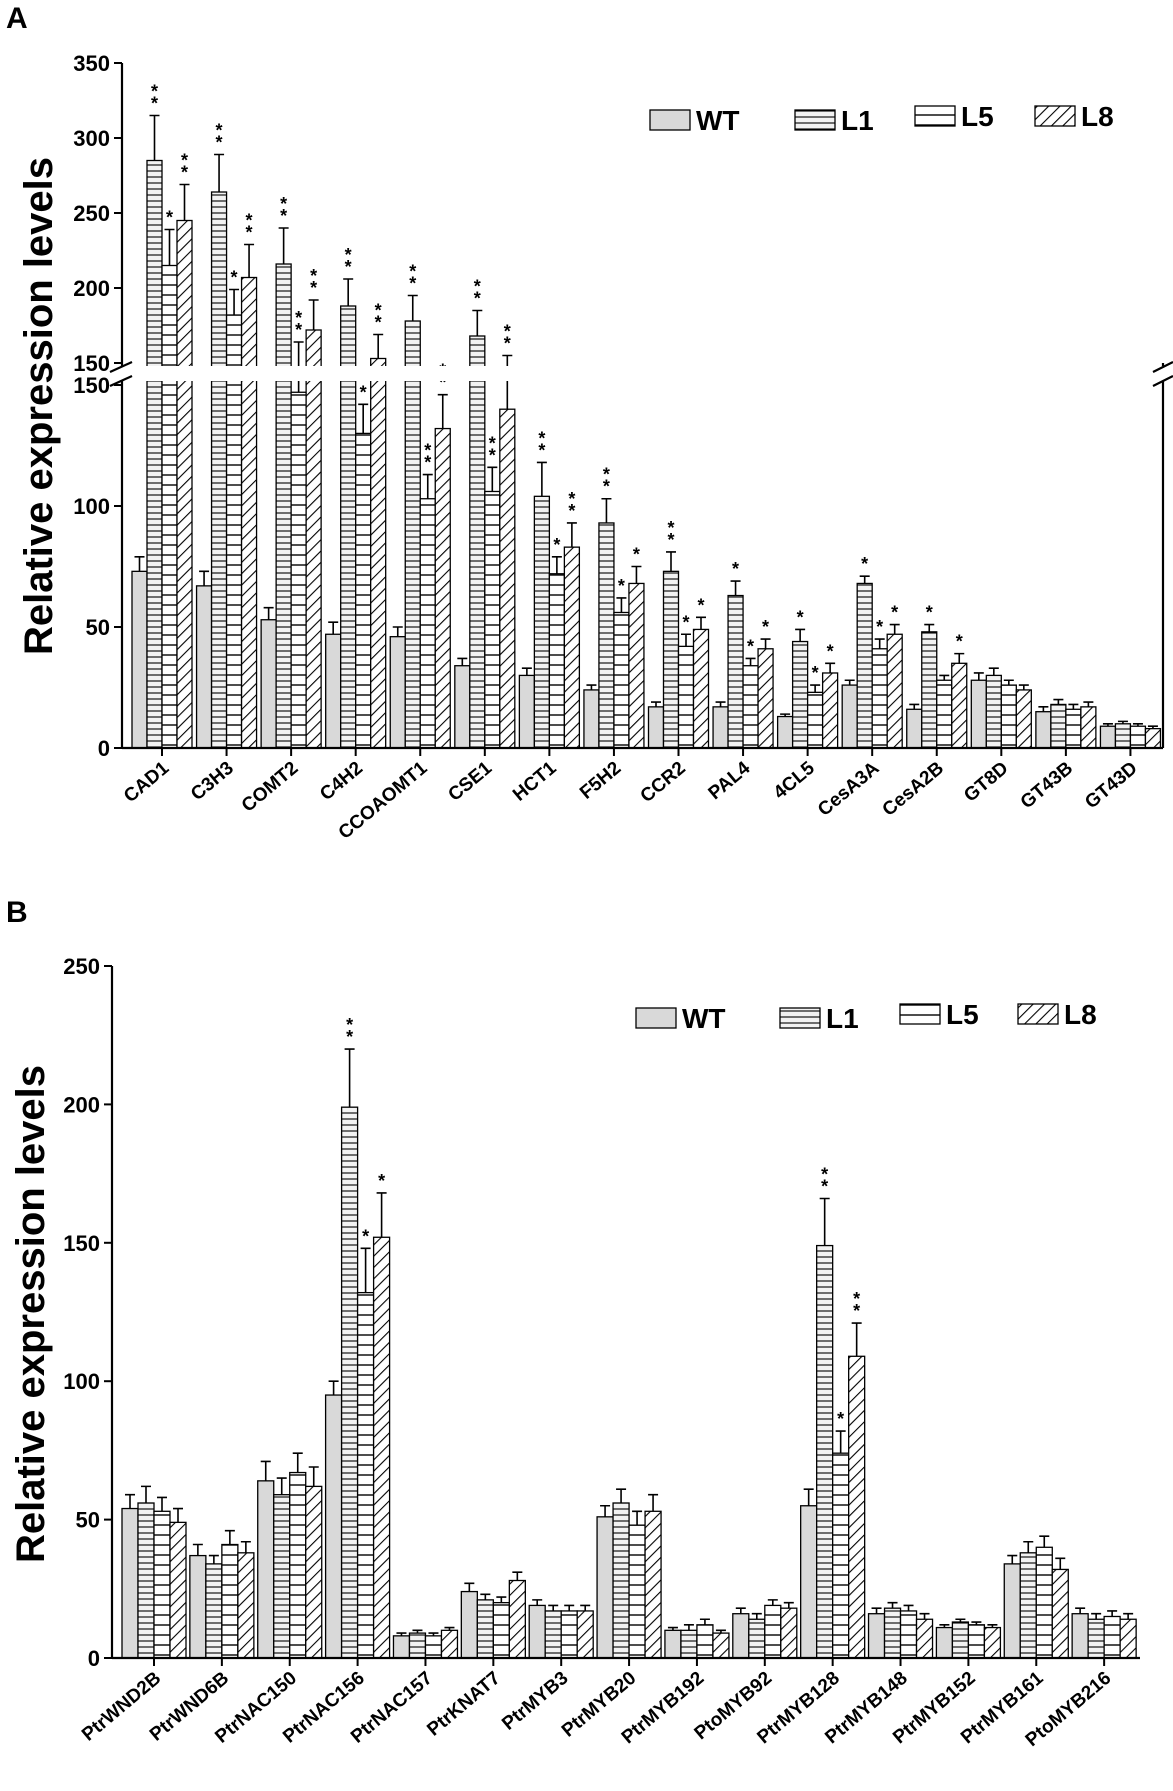 The image size is (1173, 1791). I want to click on error-bar-l1-gt8d, so click(993, 671).